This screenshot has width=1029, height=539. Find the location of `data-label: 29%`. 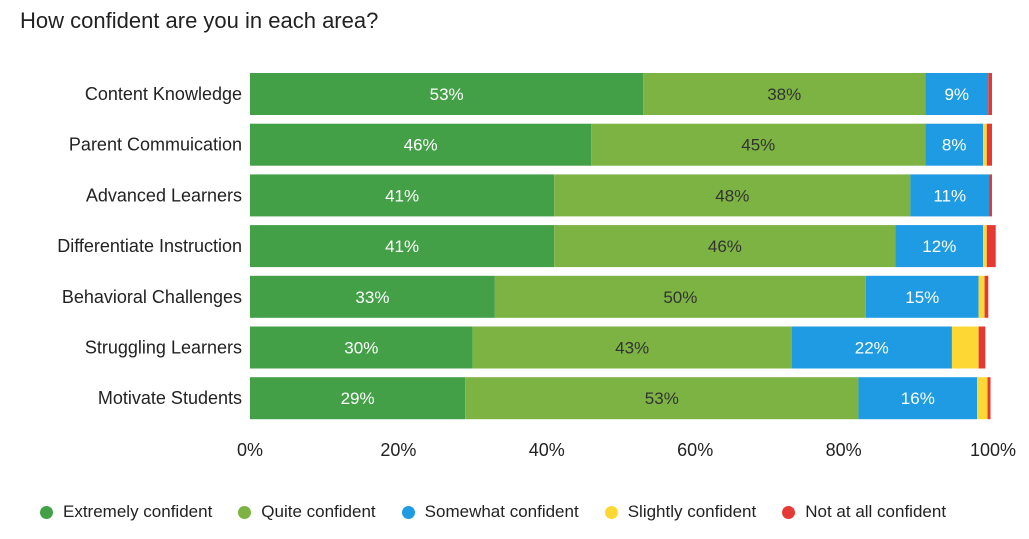

data-label: 29% is located at coordinates (358, 398).